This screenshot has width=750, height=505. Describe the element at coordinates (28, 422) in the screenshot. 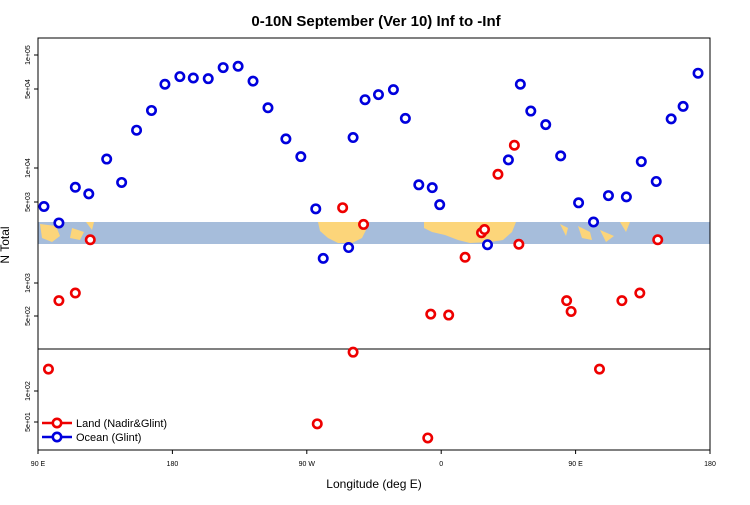

I see `y-tick-label: 5e+01` at that location.